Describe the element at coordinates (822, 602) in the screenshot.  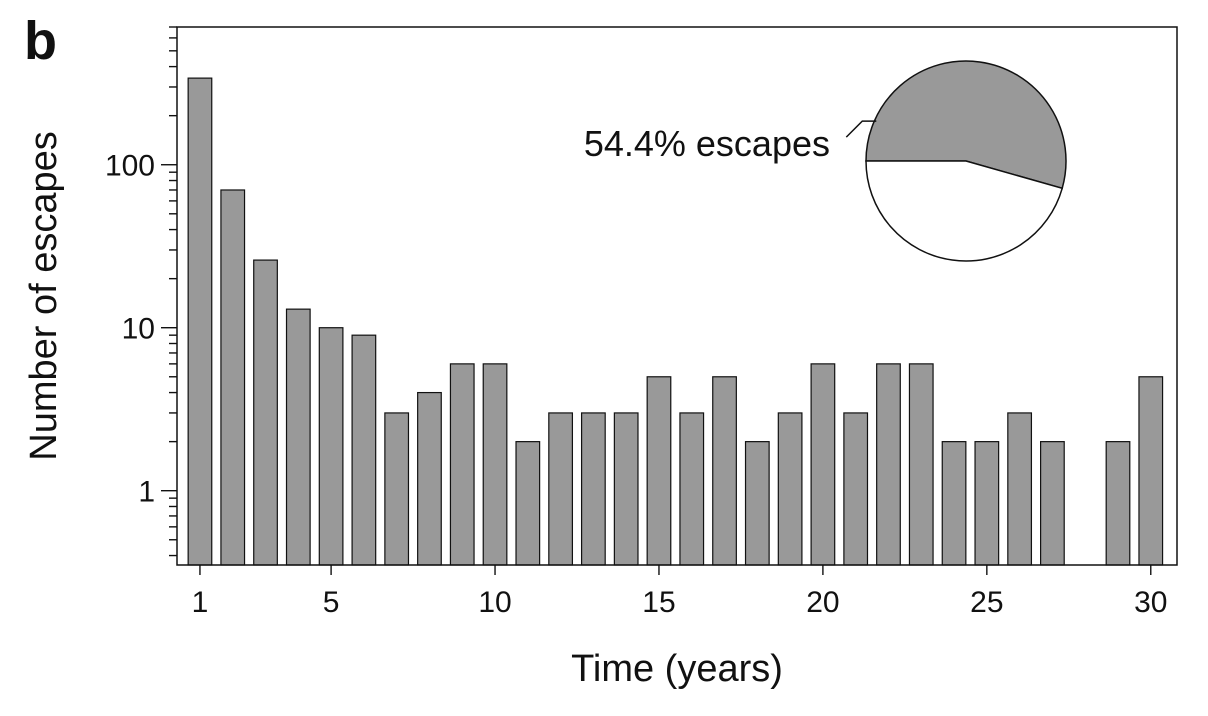
I see `x-tick-label: 20` at that location.